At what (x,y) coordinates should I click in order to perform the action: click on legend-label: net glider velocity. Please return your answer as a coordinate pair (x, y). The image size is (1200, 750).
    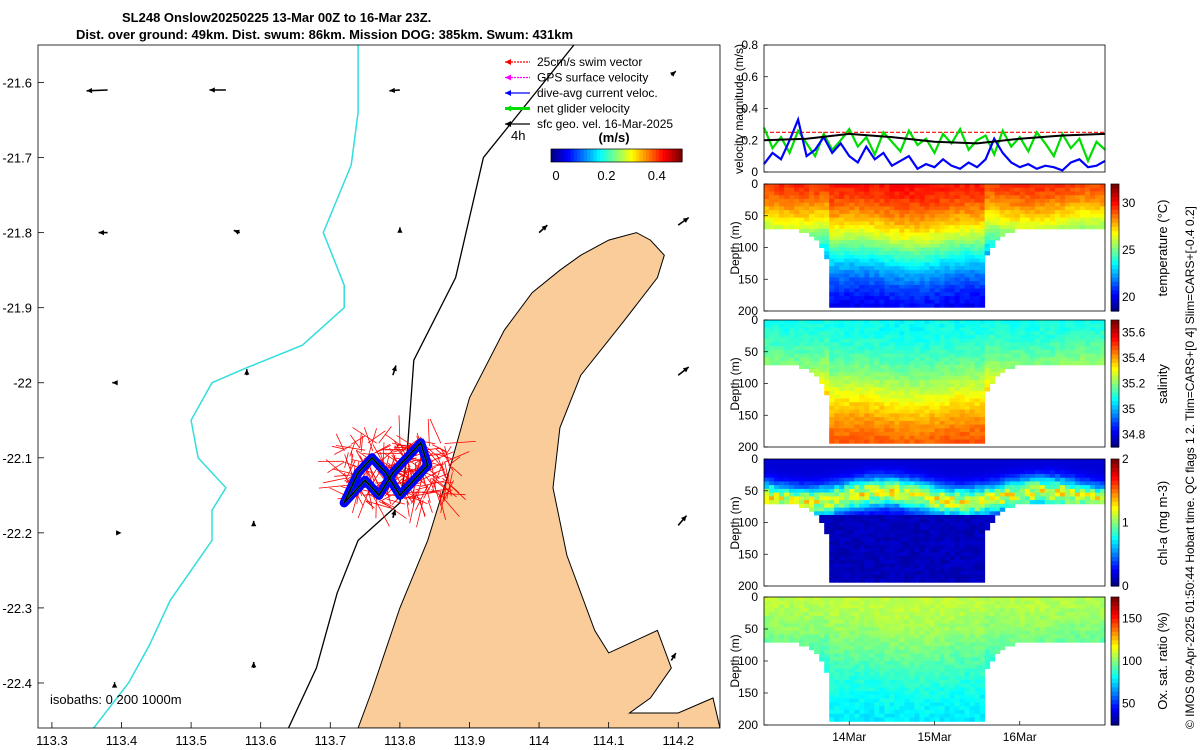
    Looking at the image, I should click on (583, 109).